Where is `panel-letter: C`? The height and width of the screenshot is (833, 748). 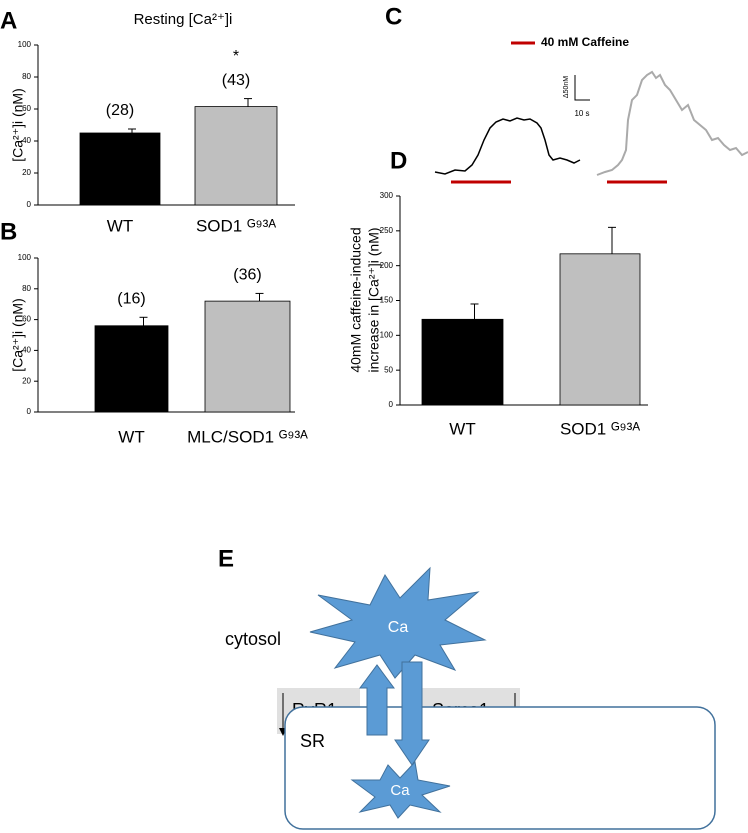
panel-letter: C is located at coordinates (393, 16).